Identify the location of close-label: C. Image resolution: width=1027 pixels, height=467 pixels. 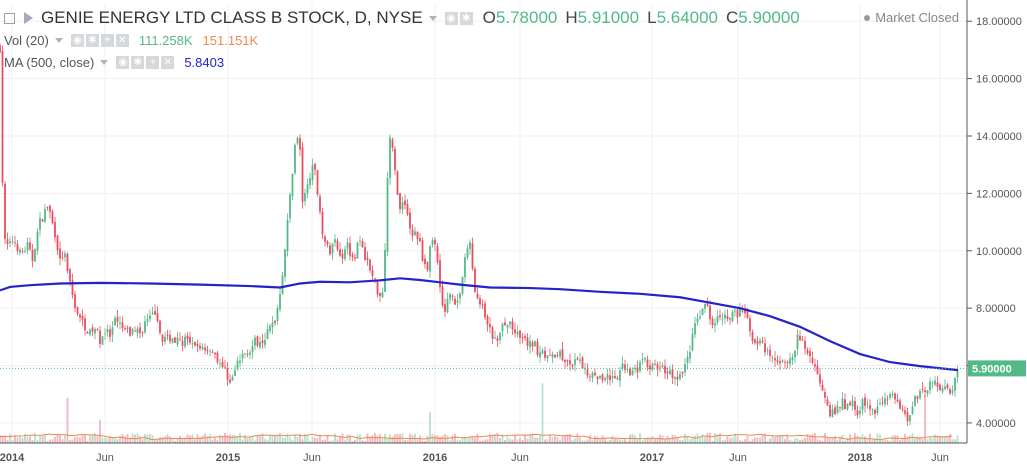
(732, 17).